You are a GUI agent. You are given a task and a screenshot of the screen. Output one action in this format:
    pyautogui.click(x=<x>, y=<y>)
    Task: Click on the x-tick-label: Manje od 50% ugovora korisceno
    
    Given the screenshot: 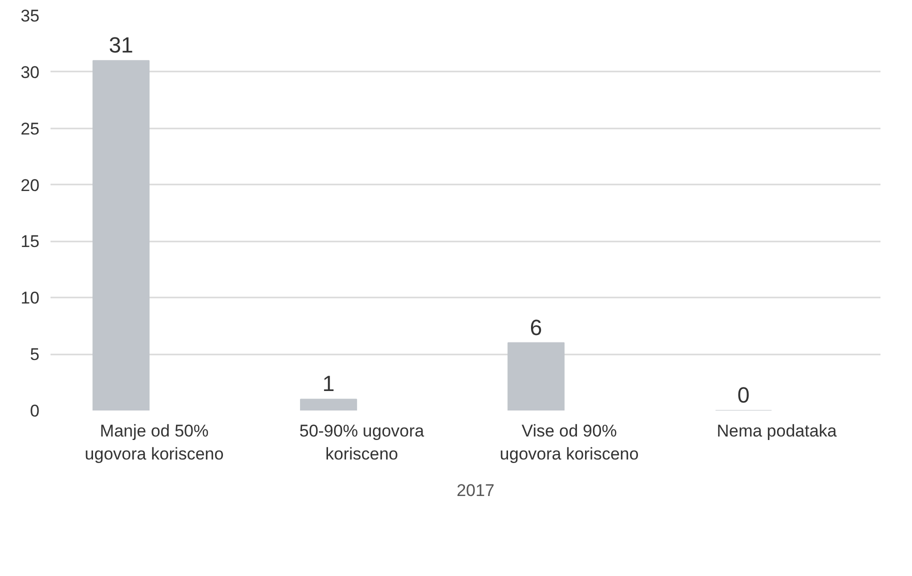 What is the action you would take?
    pyautogui.click(x=154, y=443)
    